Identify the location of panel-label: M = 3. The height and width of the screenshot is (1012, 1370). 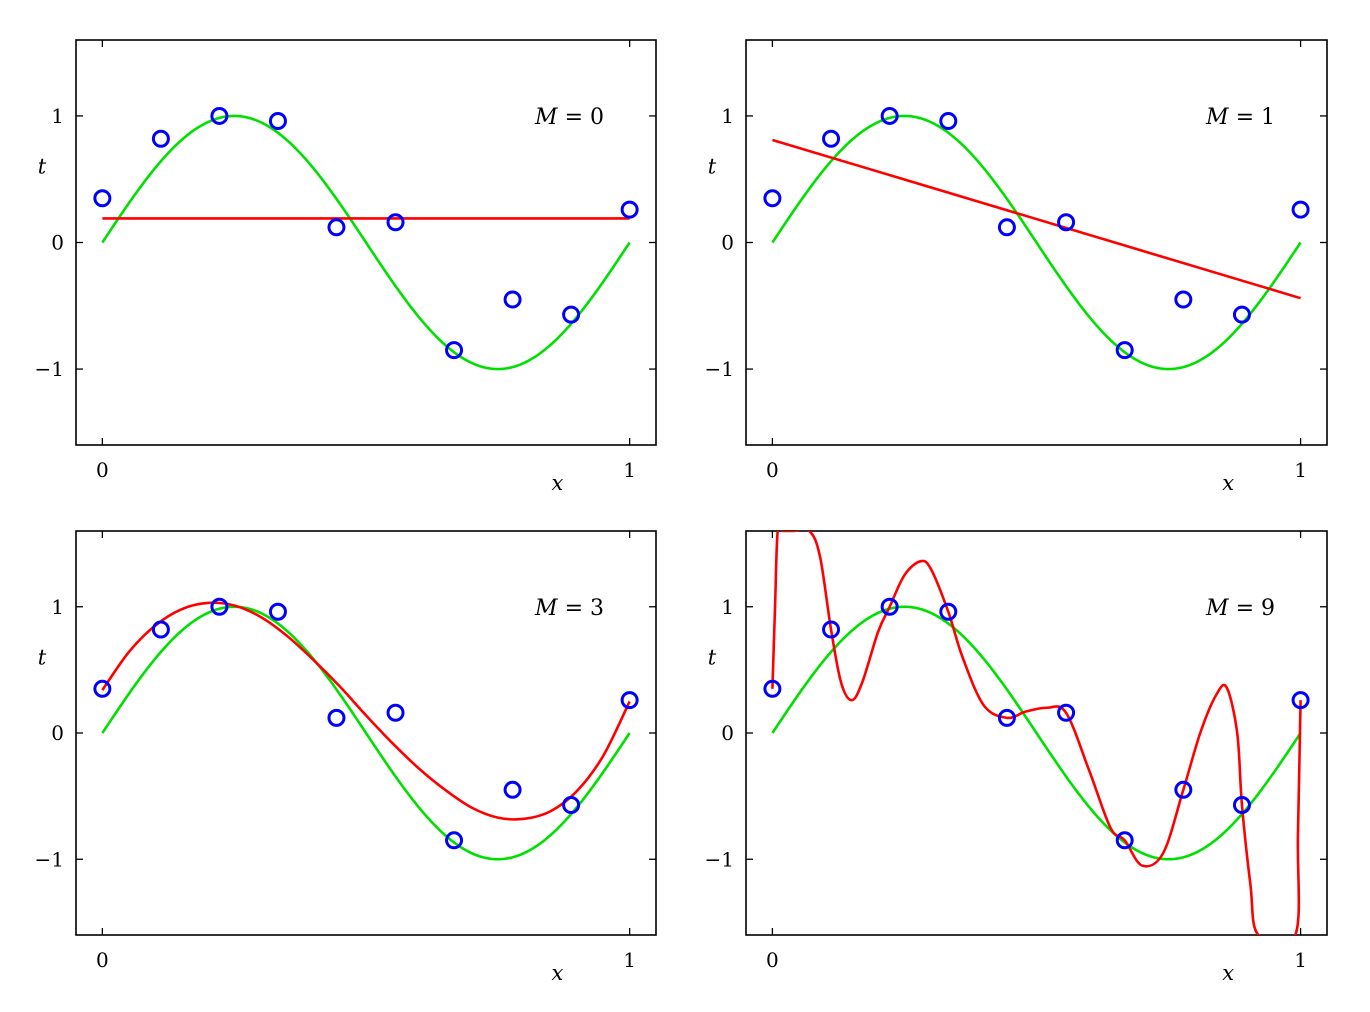
(569, 608).